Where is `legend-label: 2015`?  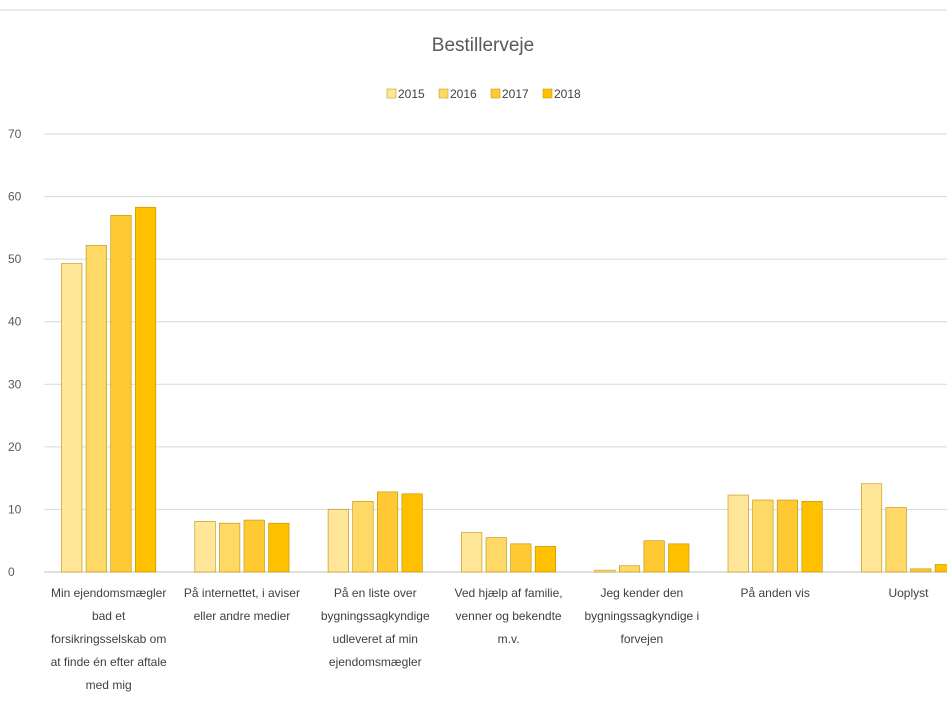 legend-label: 2015 is located at coordinates (411, 94).